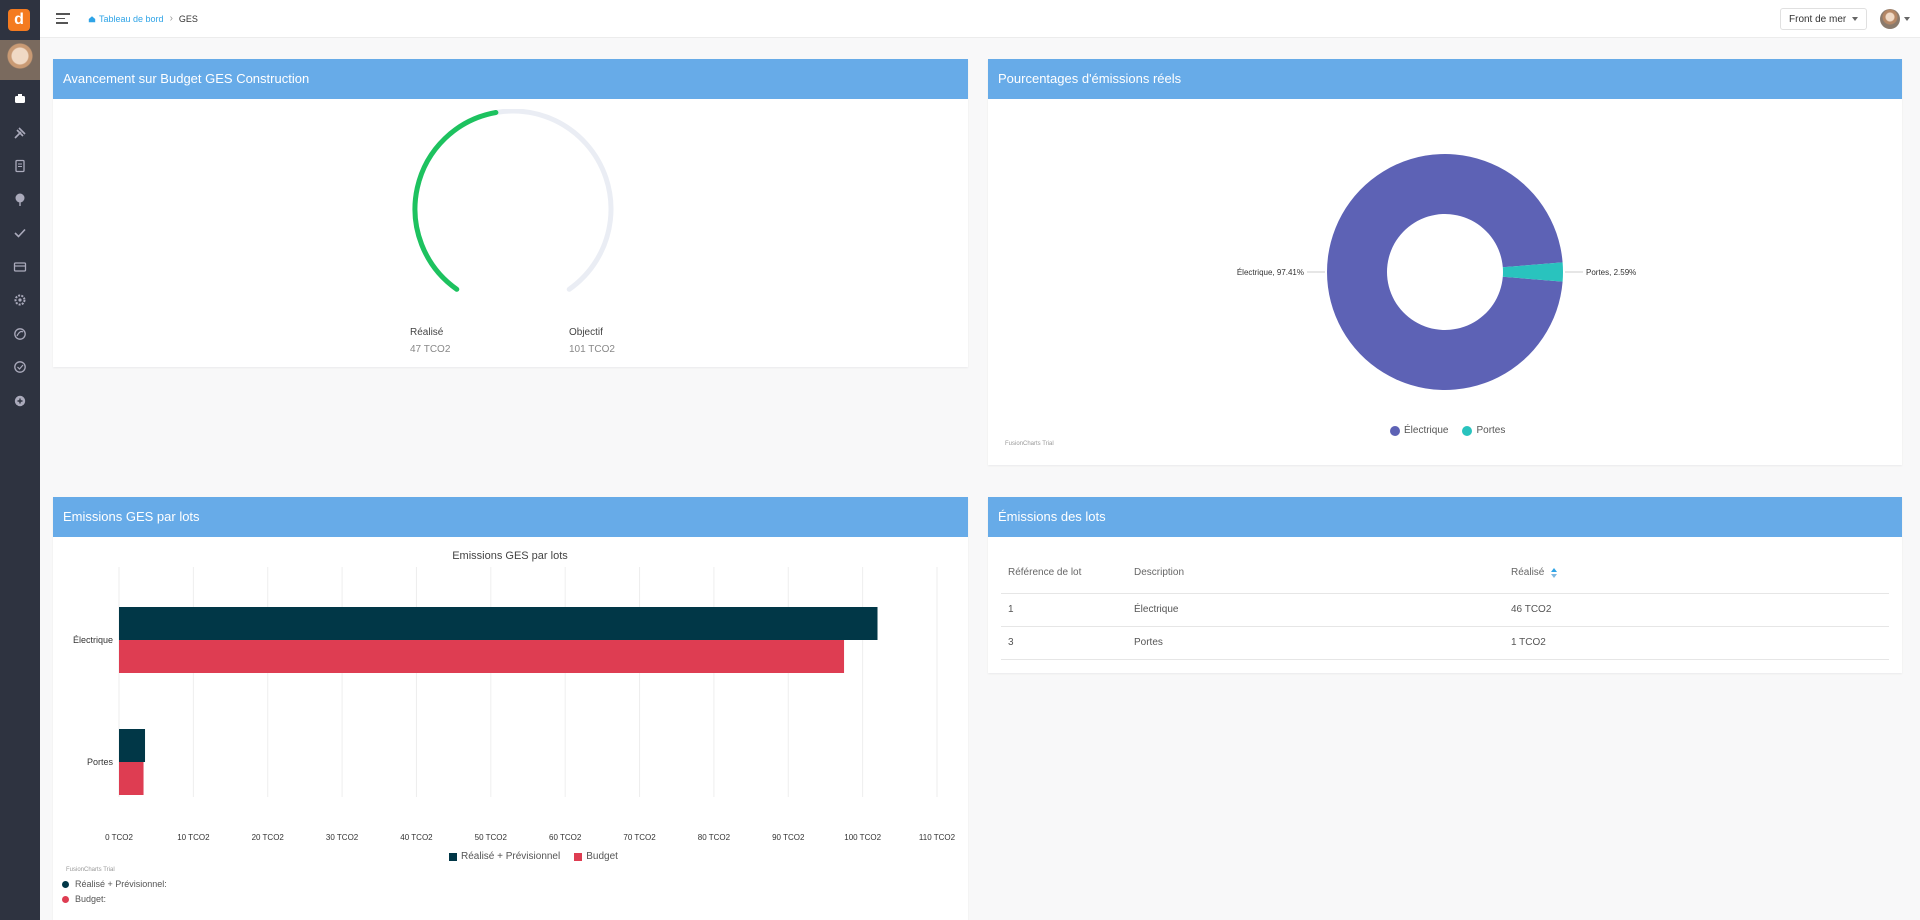 The height and width of the screenshot is (920, 1920). What do you see at coordinates (430, 349) in the screenshot?
I see `realise-value: 47 TCO2` at bounding box center [430, 349].